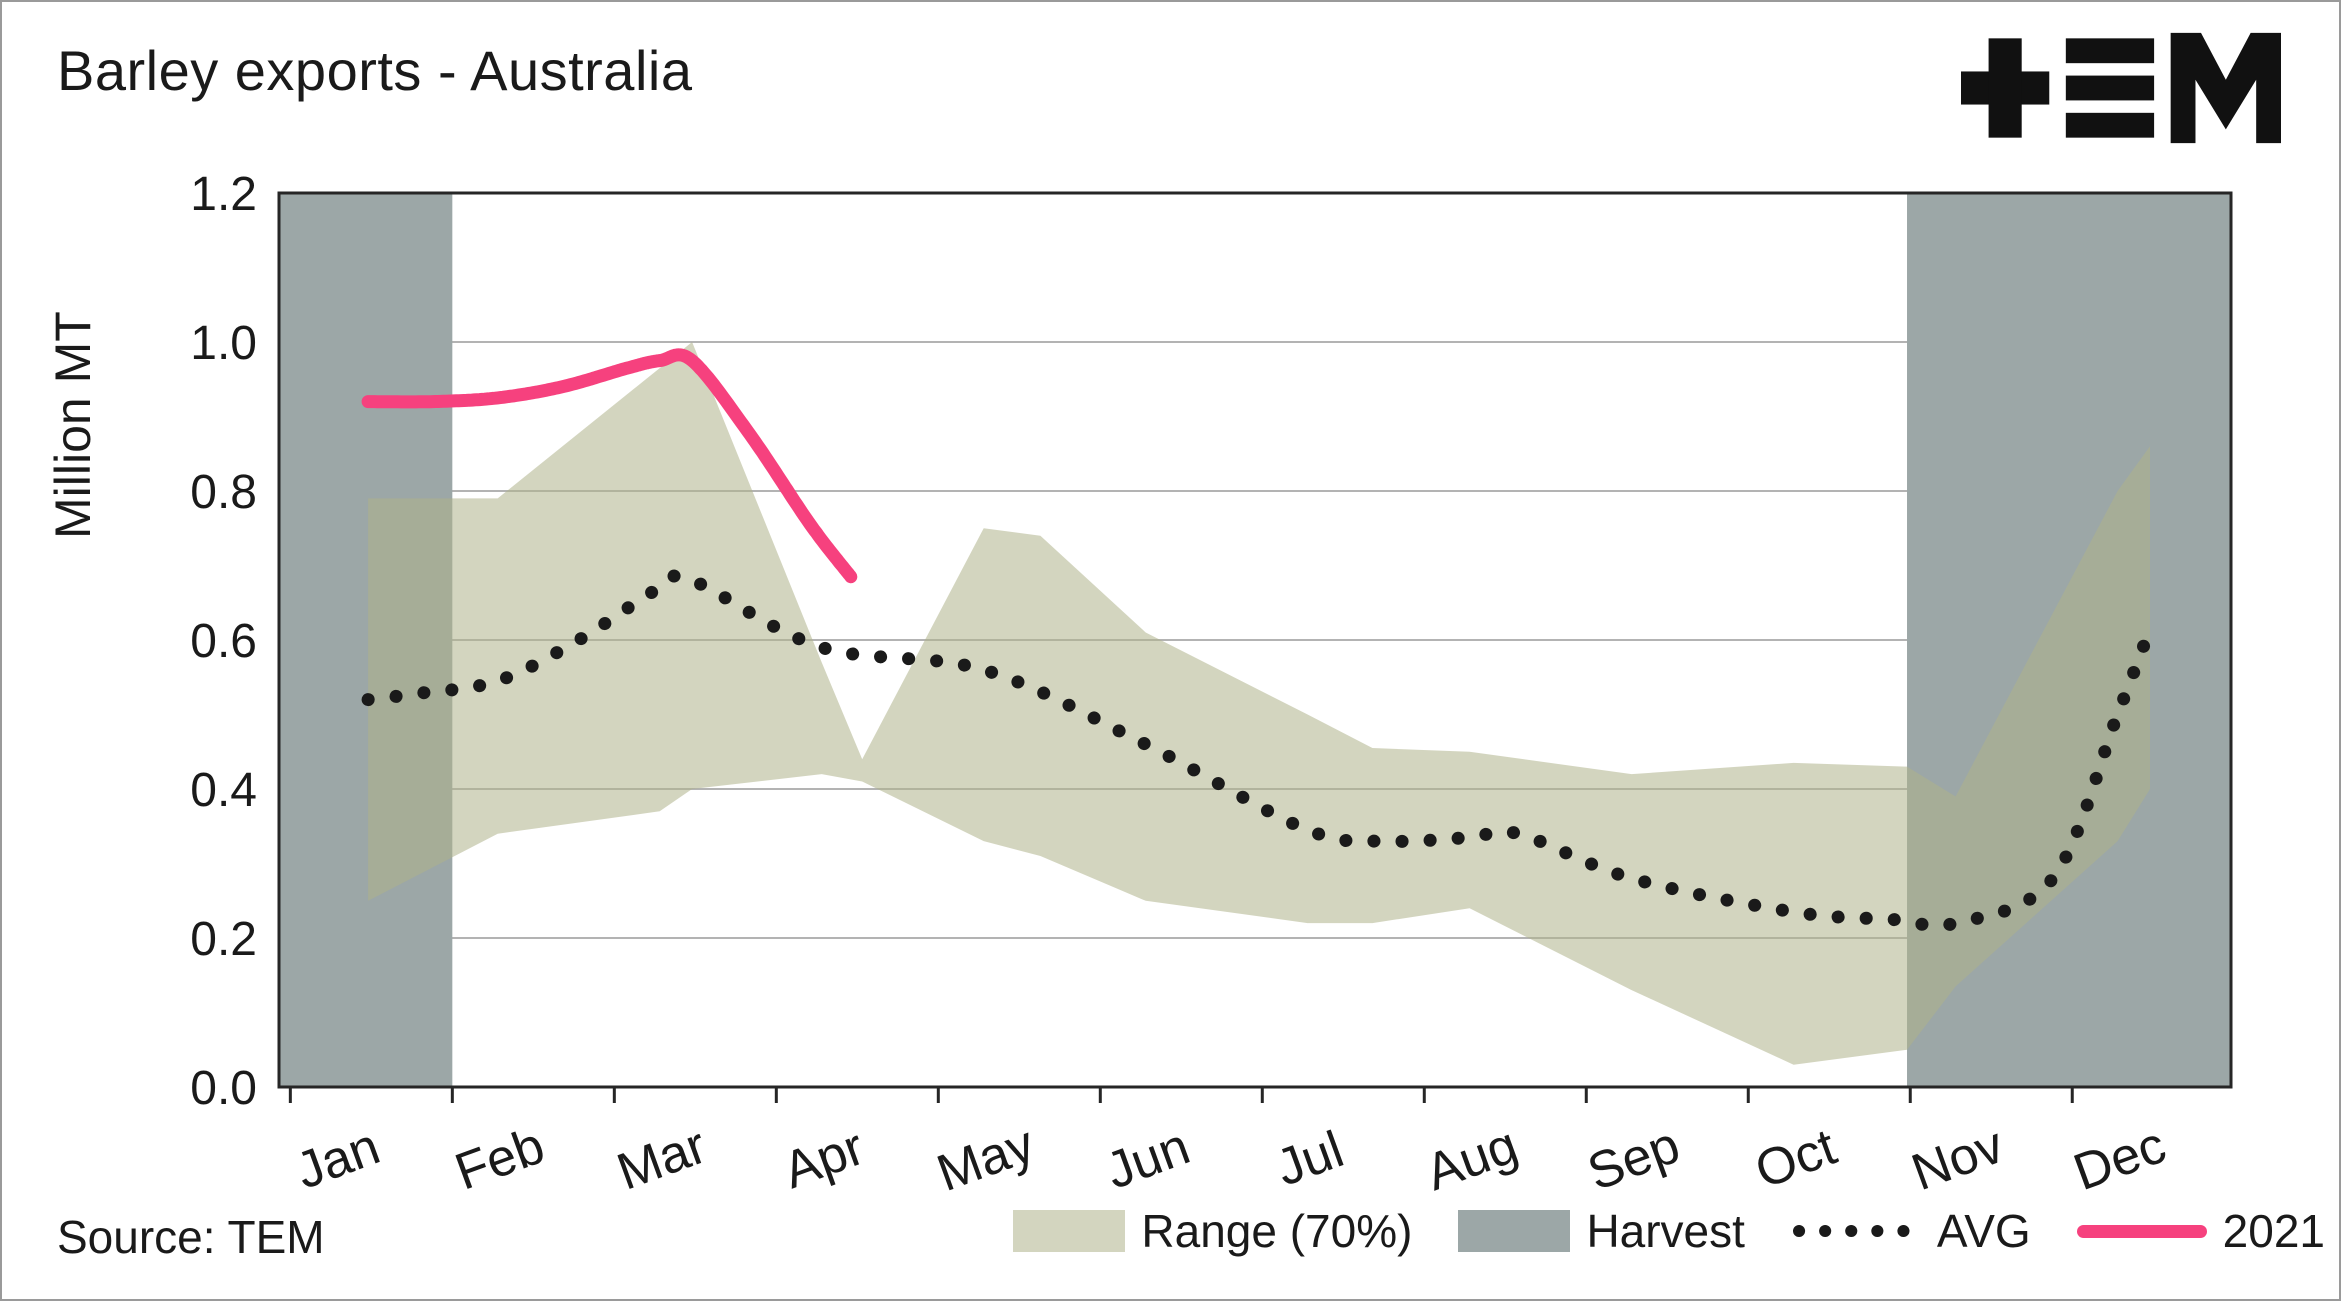 Image resolution: width=2341 pixels, height=1301 pixels. What do you see at coordinates (1471, 1159) in the screenshot?
I see `x-axis-label: Aug` at bounding box center [1471, 1159].